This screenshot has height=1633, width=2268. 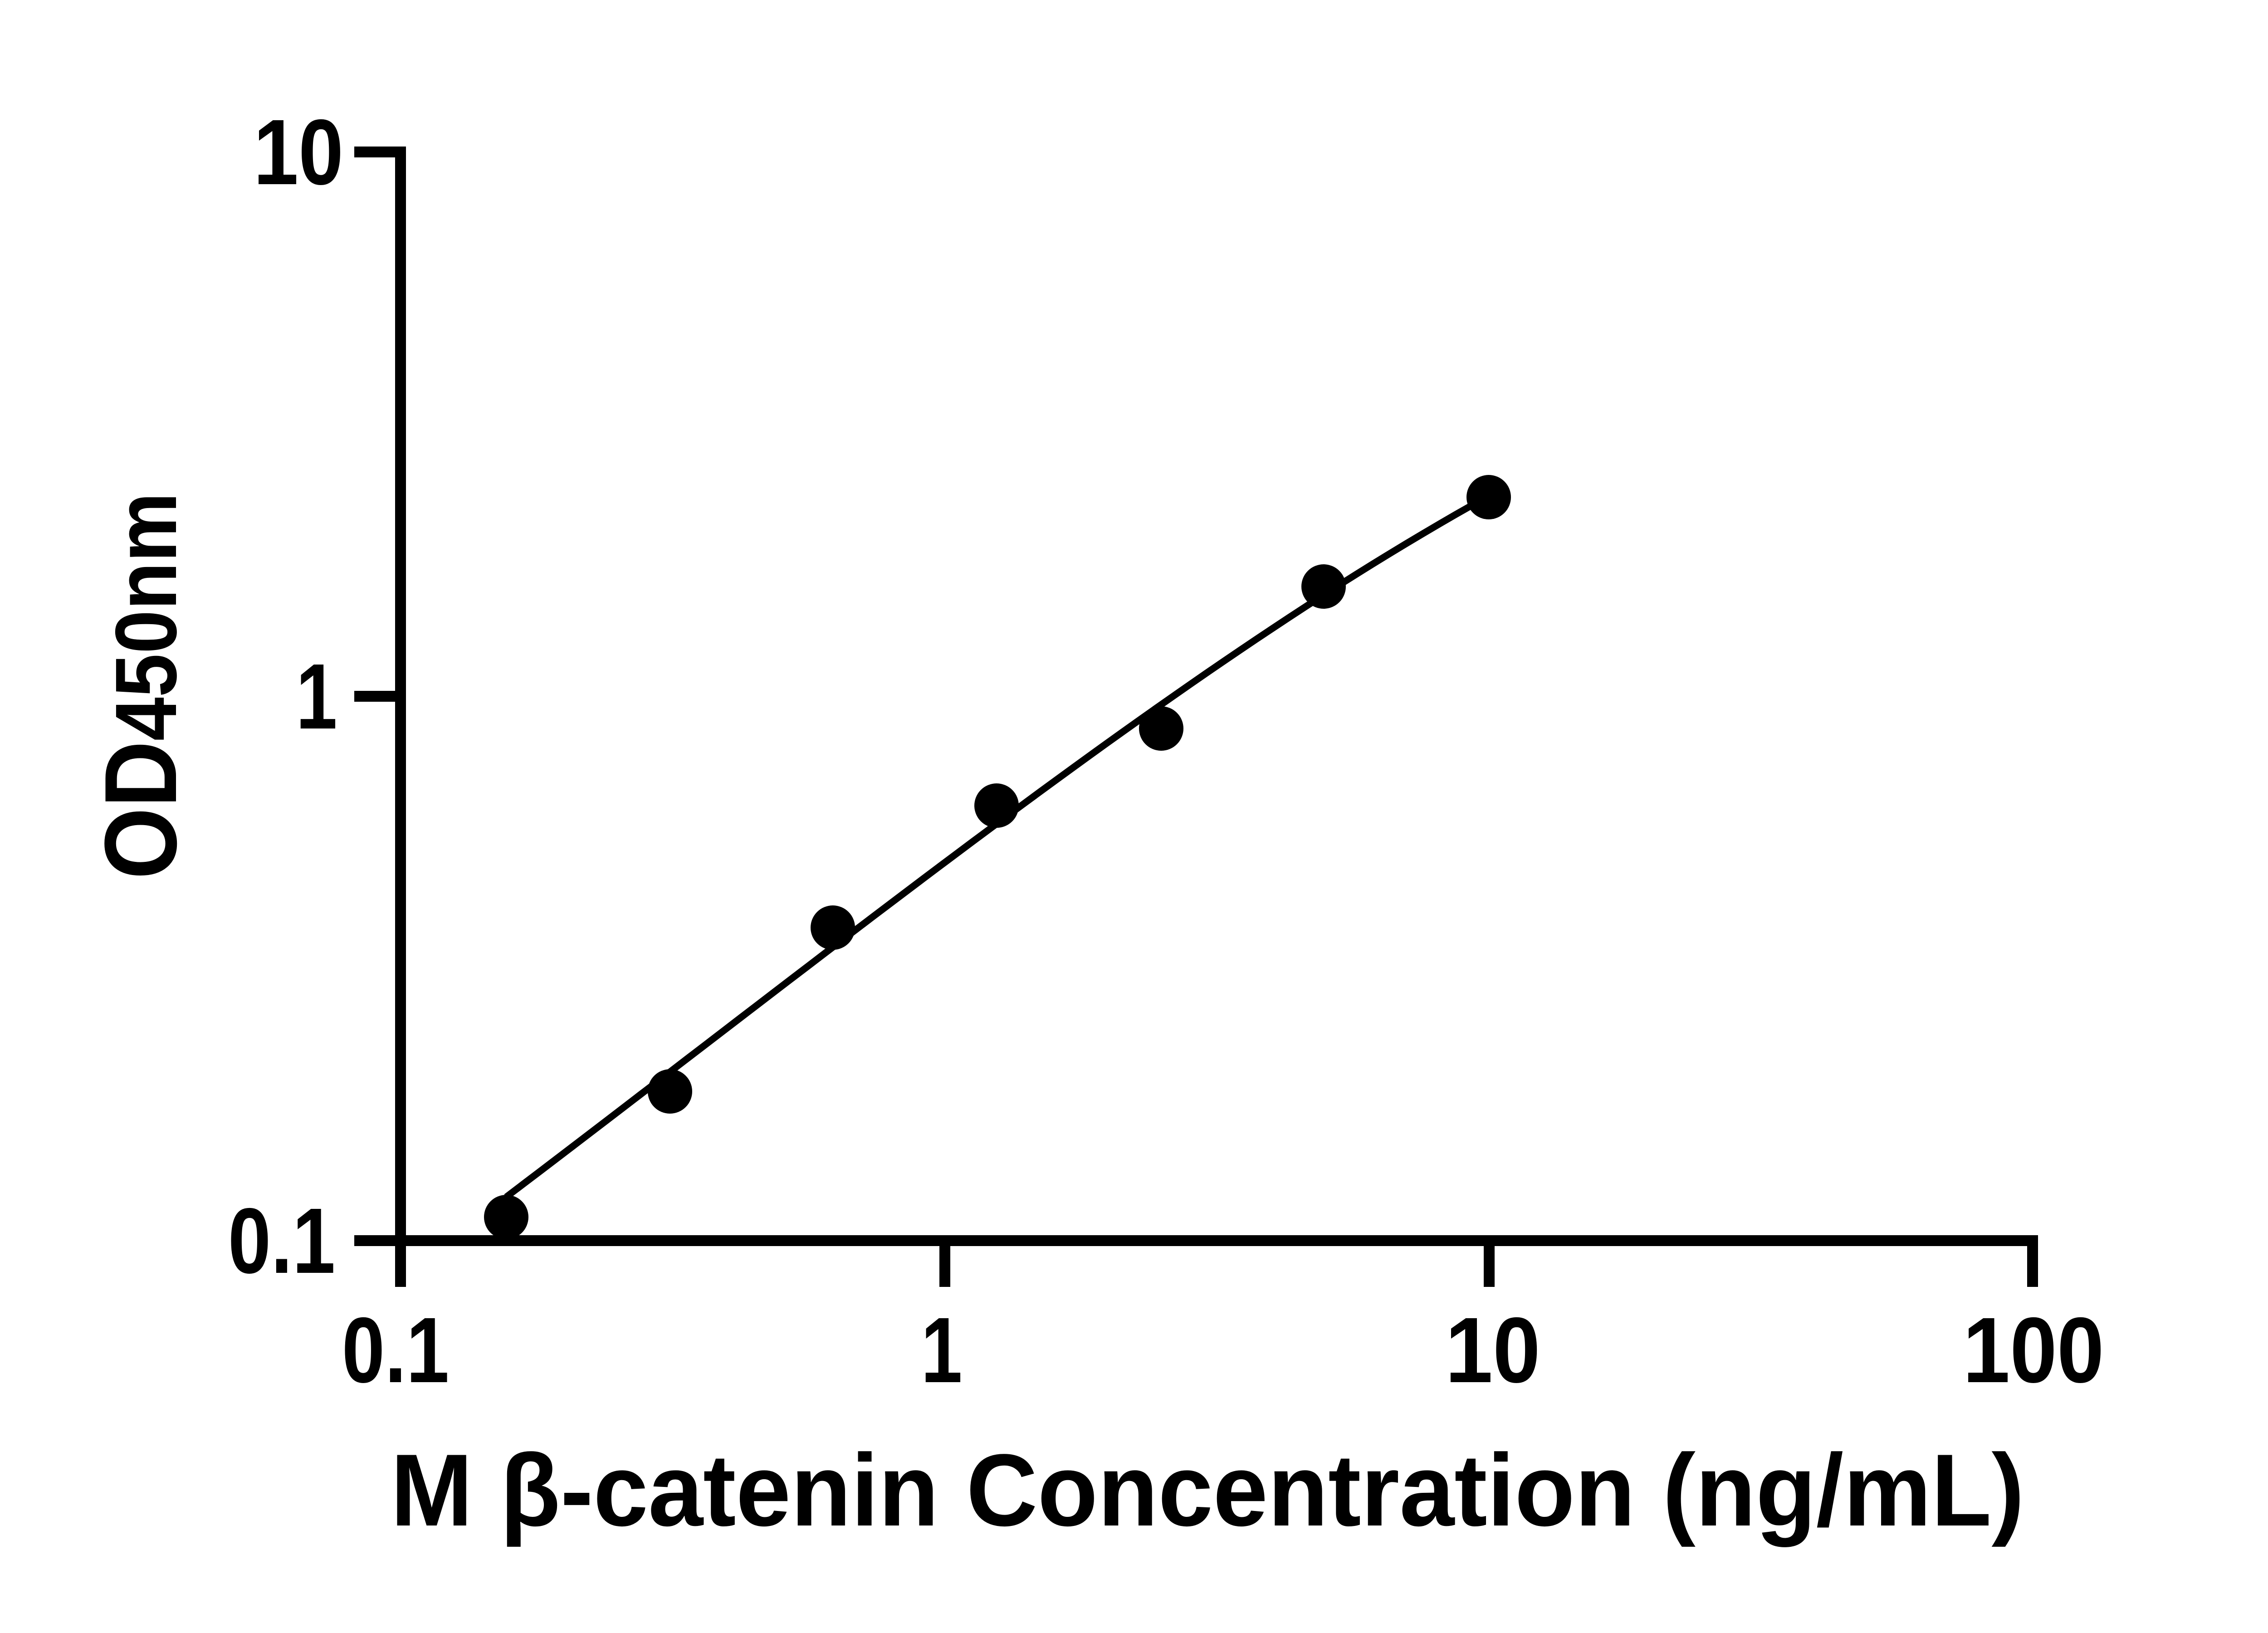 What do you see at coordinates (1208, 1490) in the screenshot?
I see `svg-text:M β-catenin Concentration (ng/: M β-catenin Concentration (ng/mL)` at bounding box center [1208, 1490].